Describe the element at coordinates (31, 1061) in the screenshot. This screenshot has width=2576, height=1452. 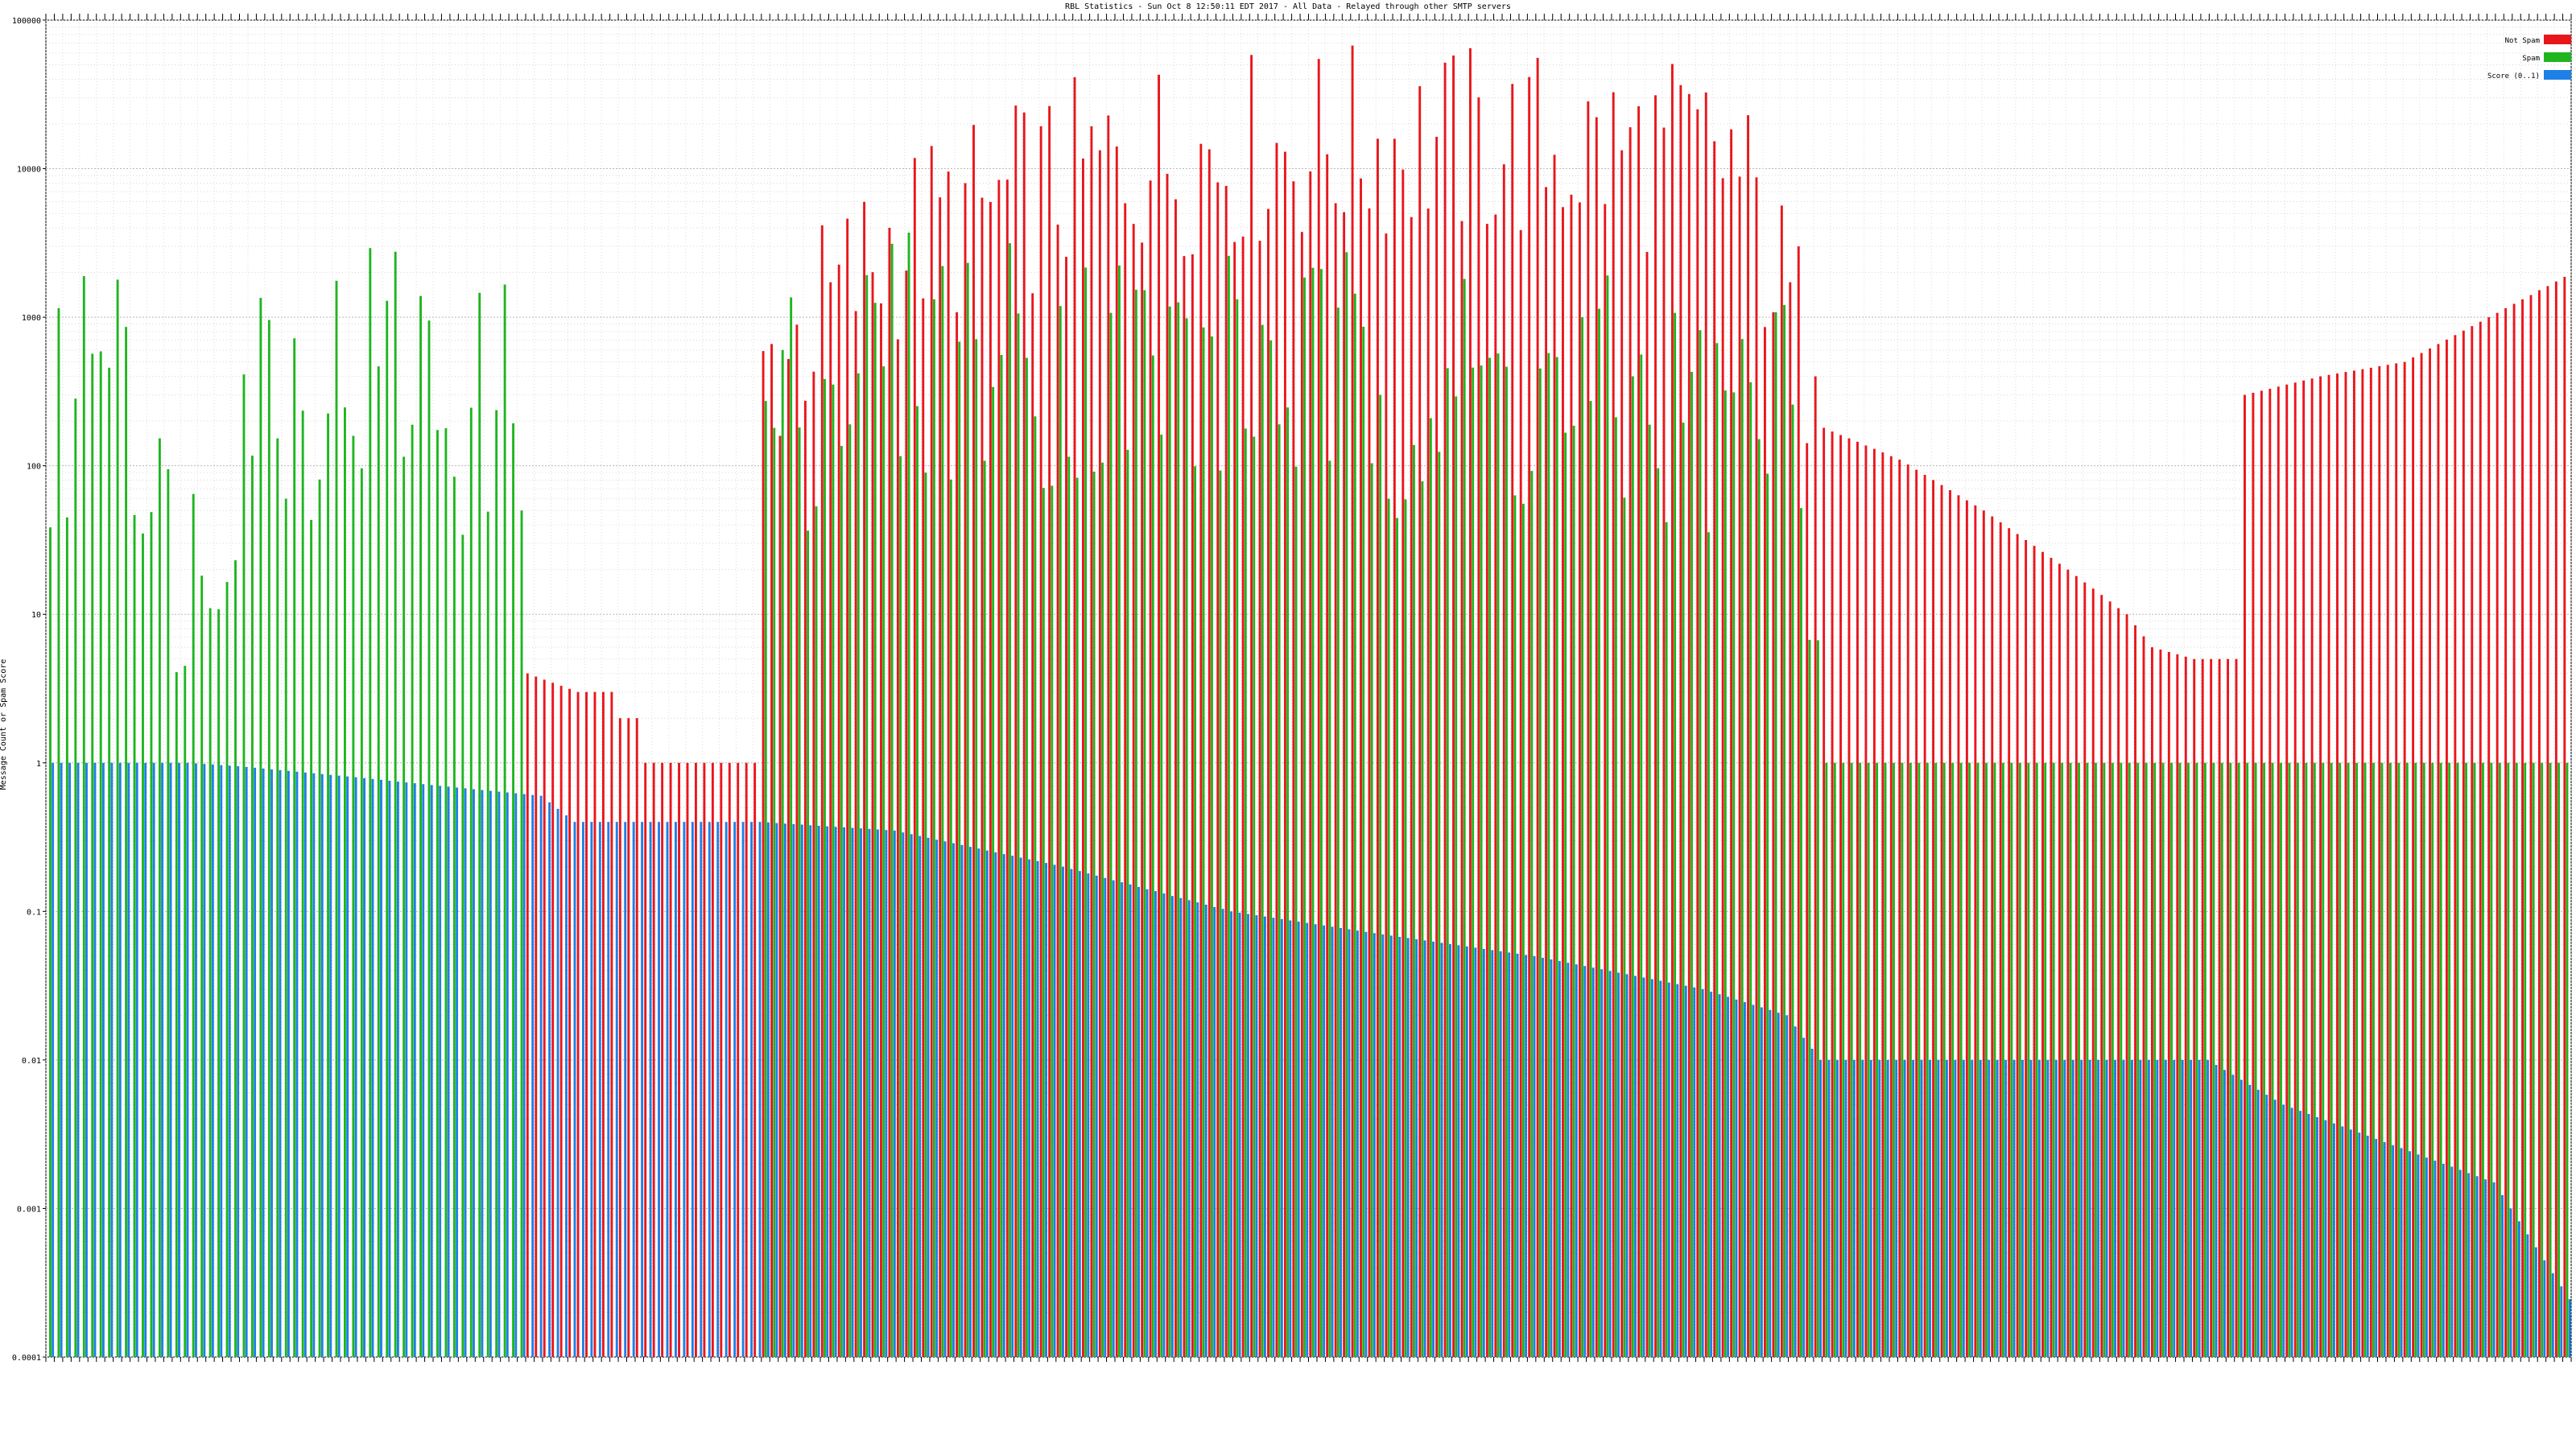
I see `y-tick-label: 0.01` at that location.